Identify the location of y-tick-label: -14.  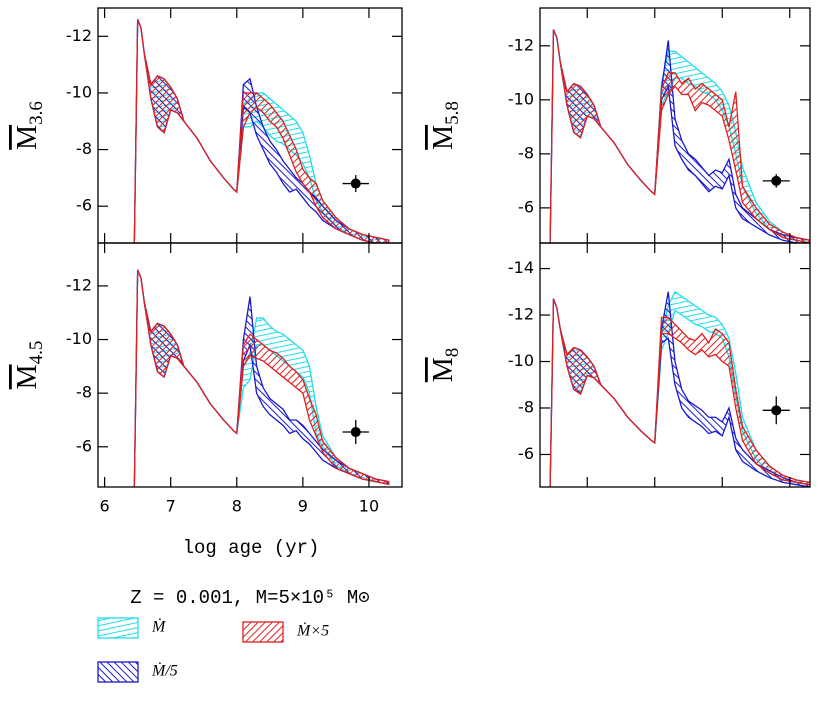
(521, 267).